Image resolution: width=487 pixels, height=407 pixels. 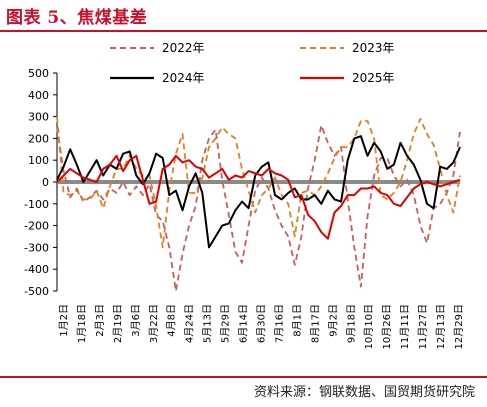 What do you see at coordinates (244, 323) in the screenshot?
I see `x-tick-label: 6月14日` at bounding box center [244, 323].